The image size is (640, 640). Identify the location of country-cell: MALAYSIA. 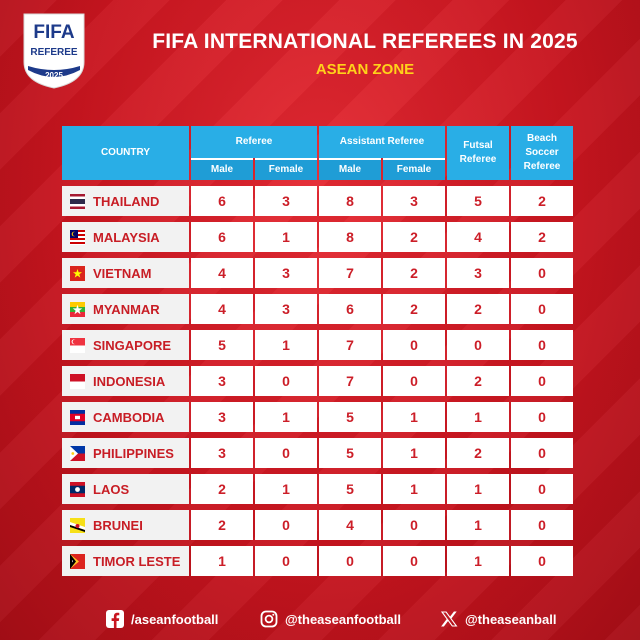
(125, 234).